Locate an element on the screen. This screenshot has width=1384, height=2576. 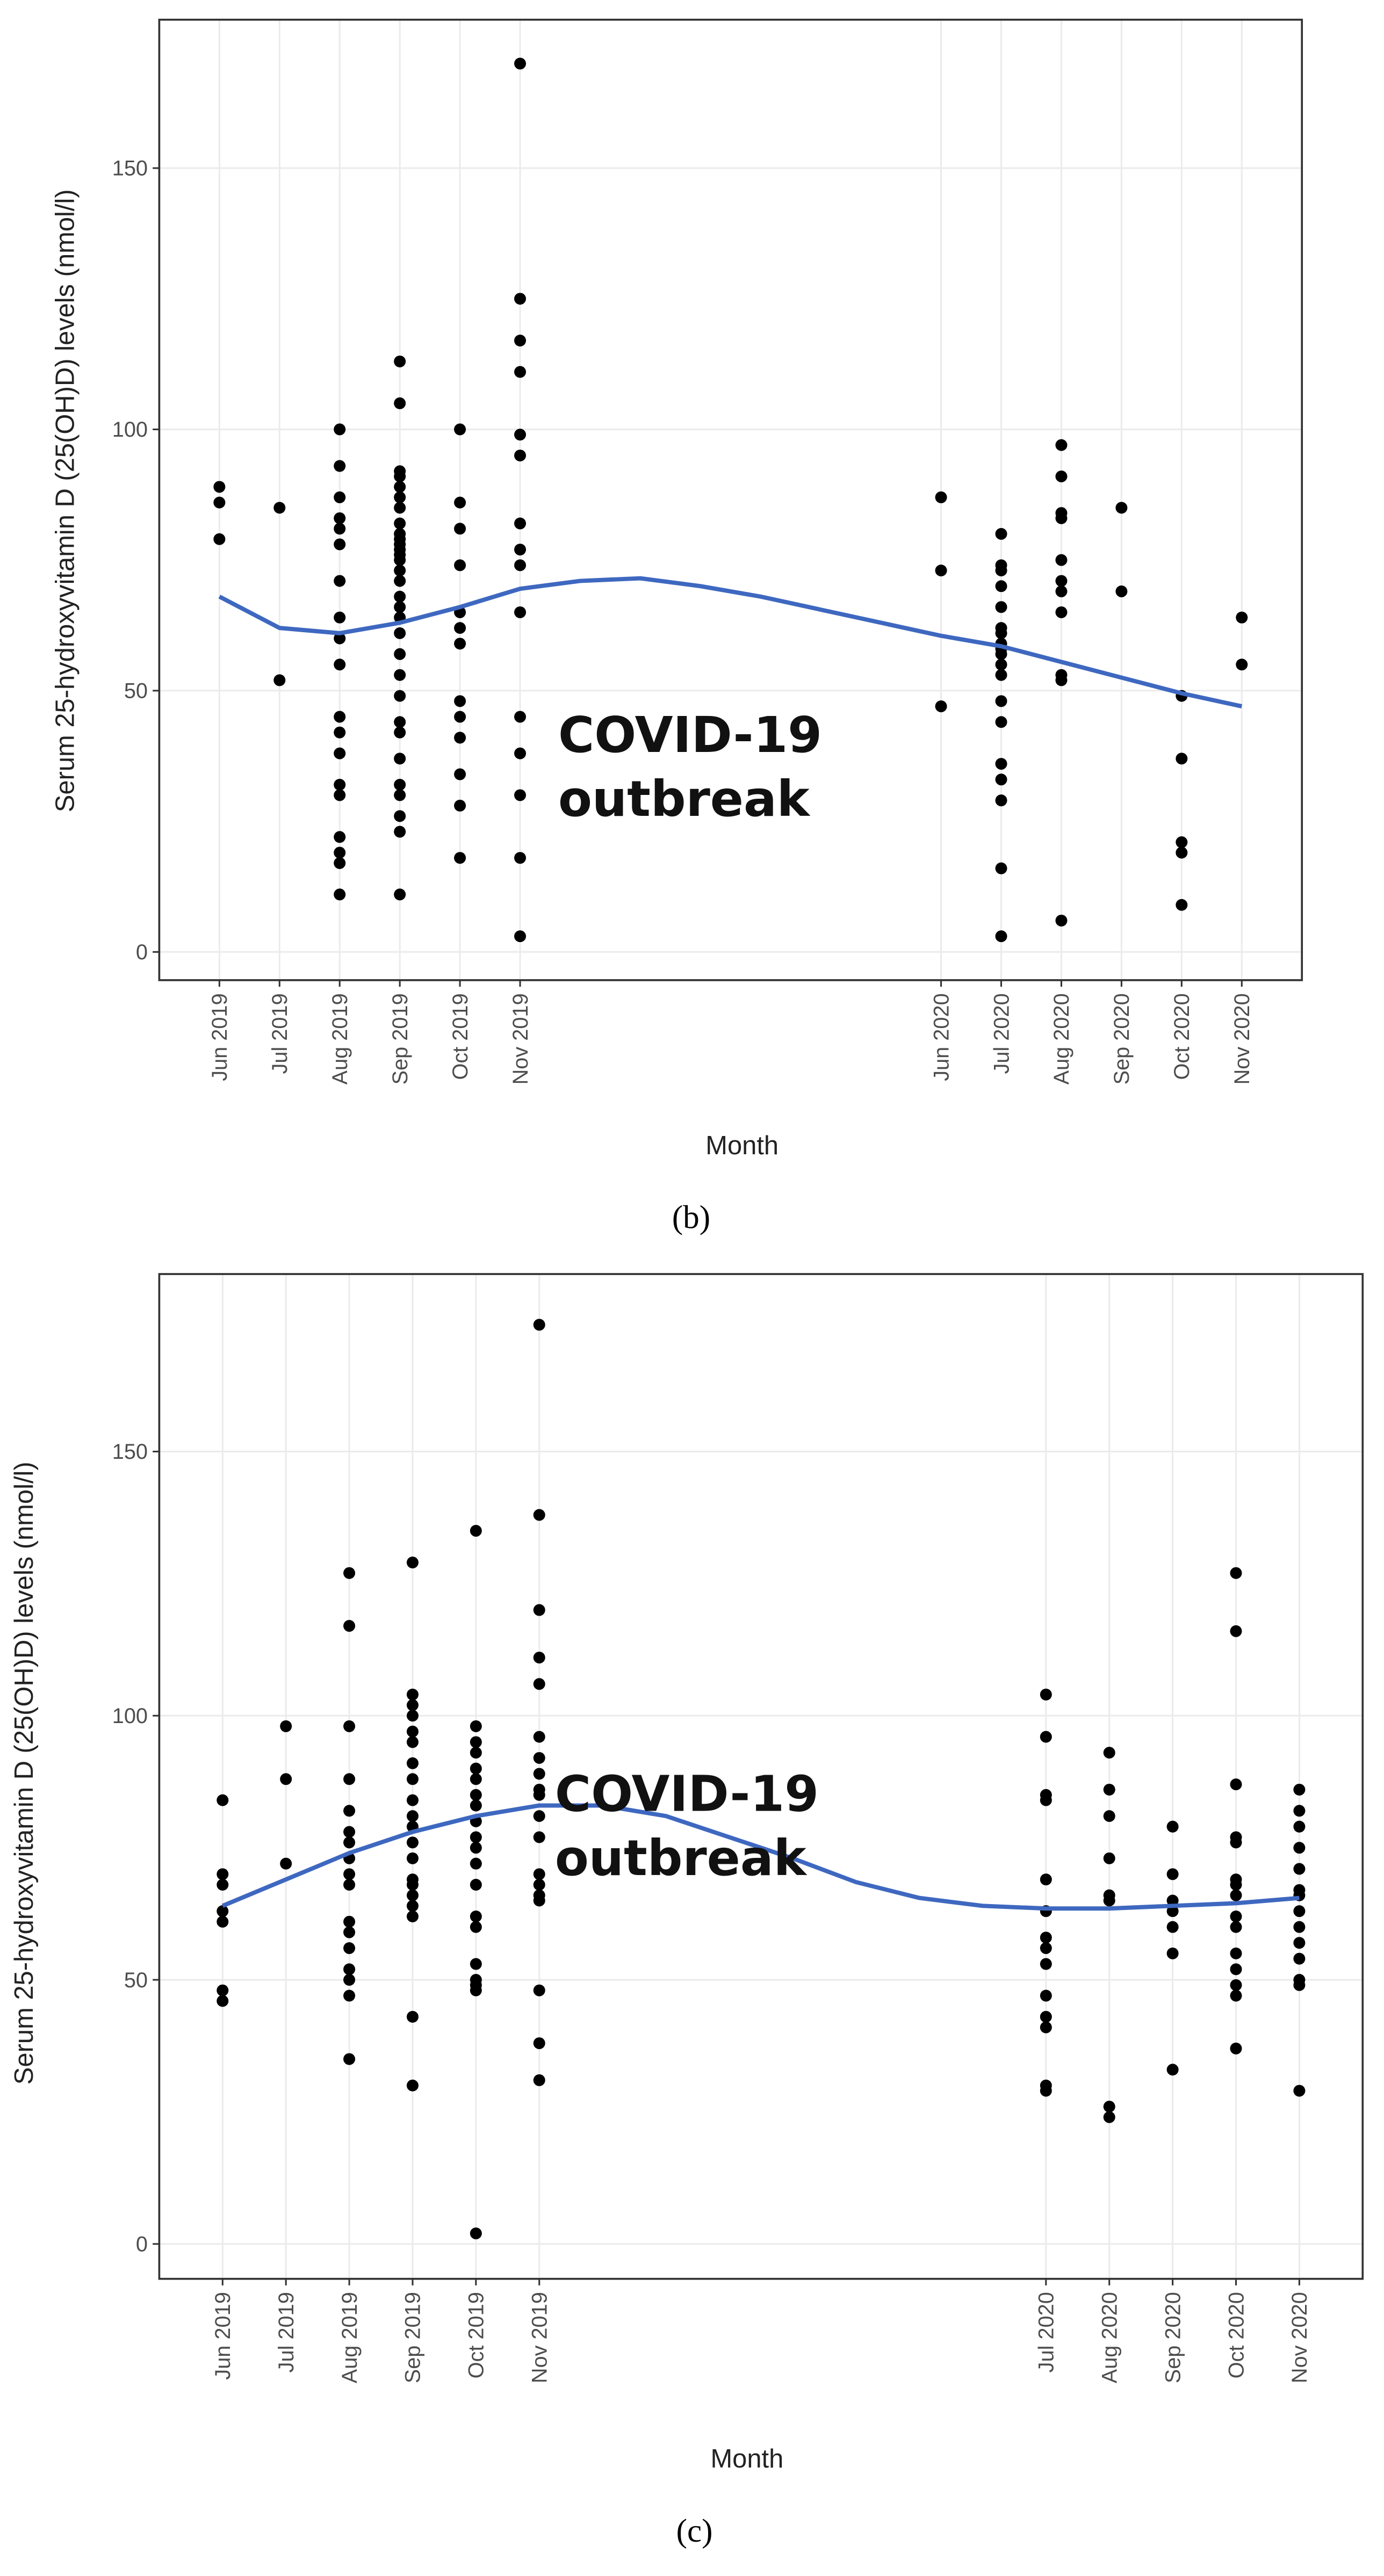
trend-line is located at coordinates (760, 1857).